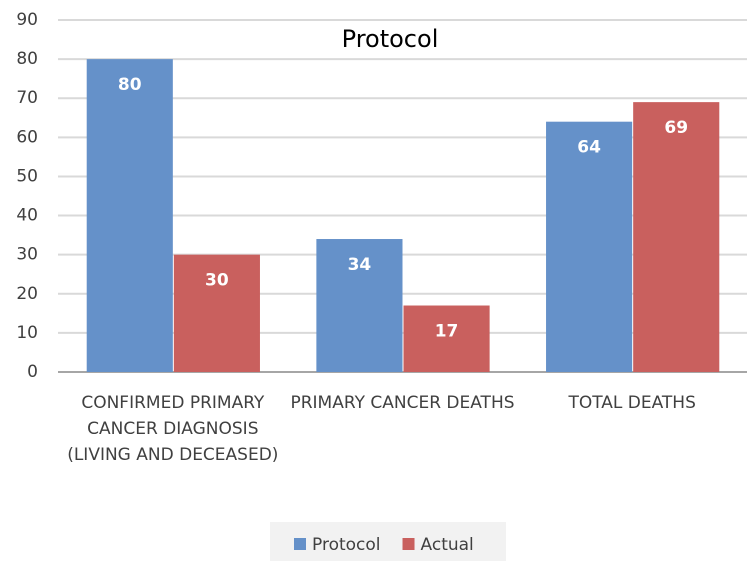 The width and height of the screenshot is (747, 561). What do you see at coordinates (388, 541) in the screenshot?
I see `legend-box` at bounding box center [388, 541].